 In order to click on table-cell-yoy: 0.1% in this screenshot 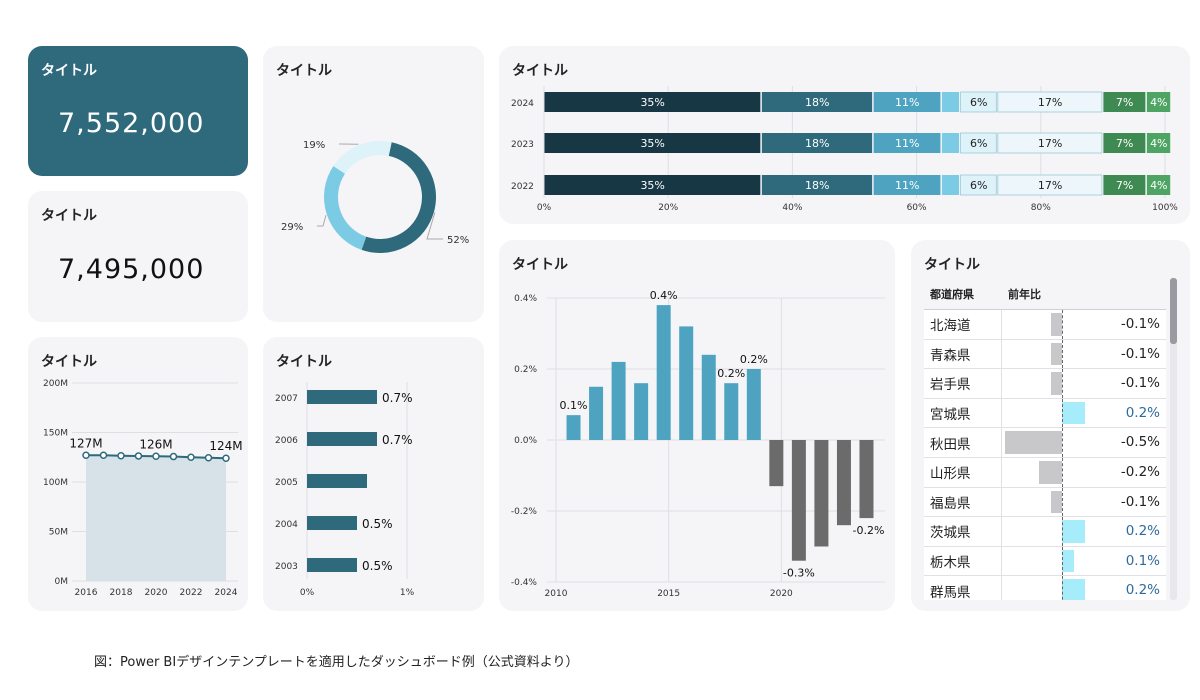, I will do `click(1084, 561)`.